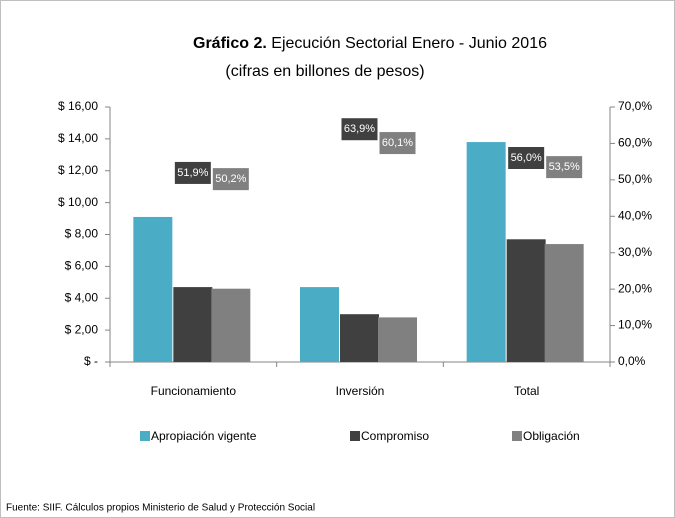 The width and height of the screenshot is (675, 518). Describe the element at coordinates (551, 436) in the screenshot. I see `legend-label: Obligación` at that location.